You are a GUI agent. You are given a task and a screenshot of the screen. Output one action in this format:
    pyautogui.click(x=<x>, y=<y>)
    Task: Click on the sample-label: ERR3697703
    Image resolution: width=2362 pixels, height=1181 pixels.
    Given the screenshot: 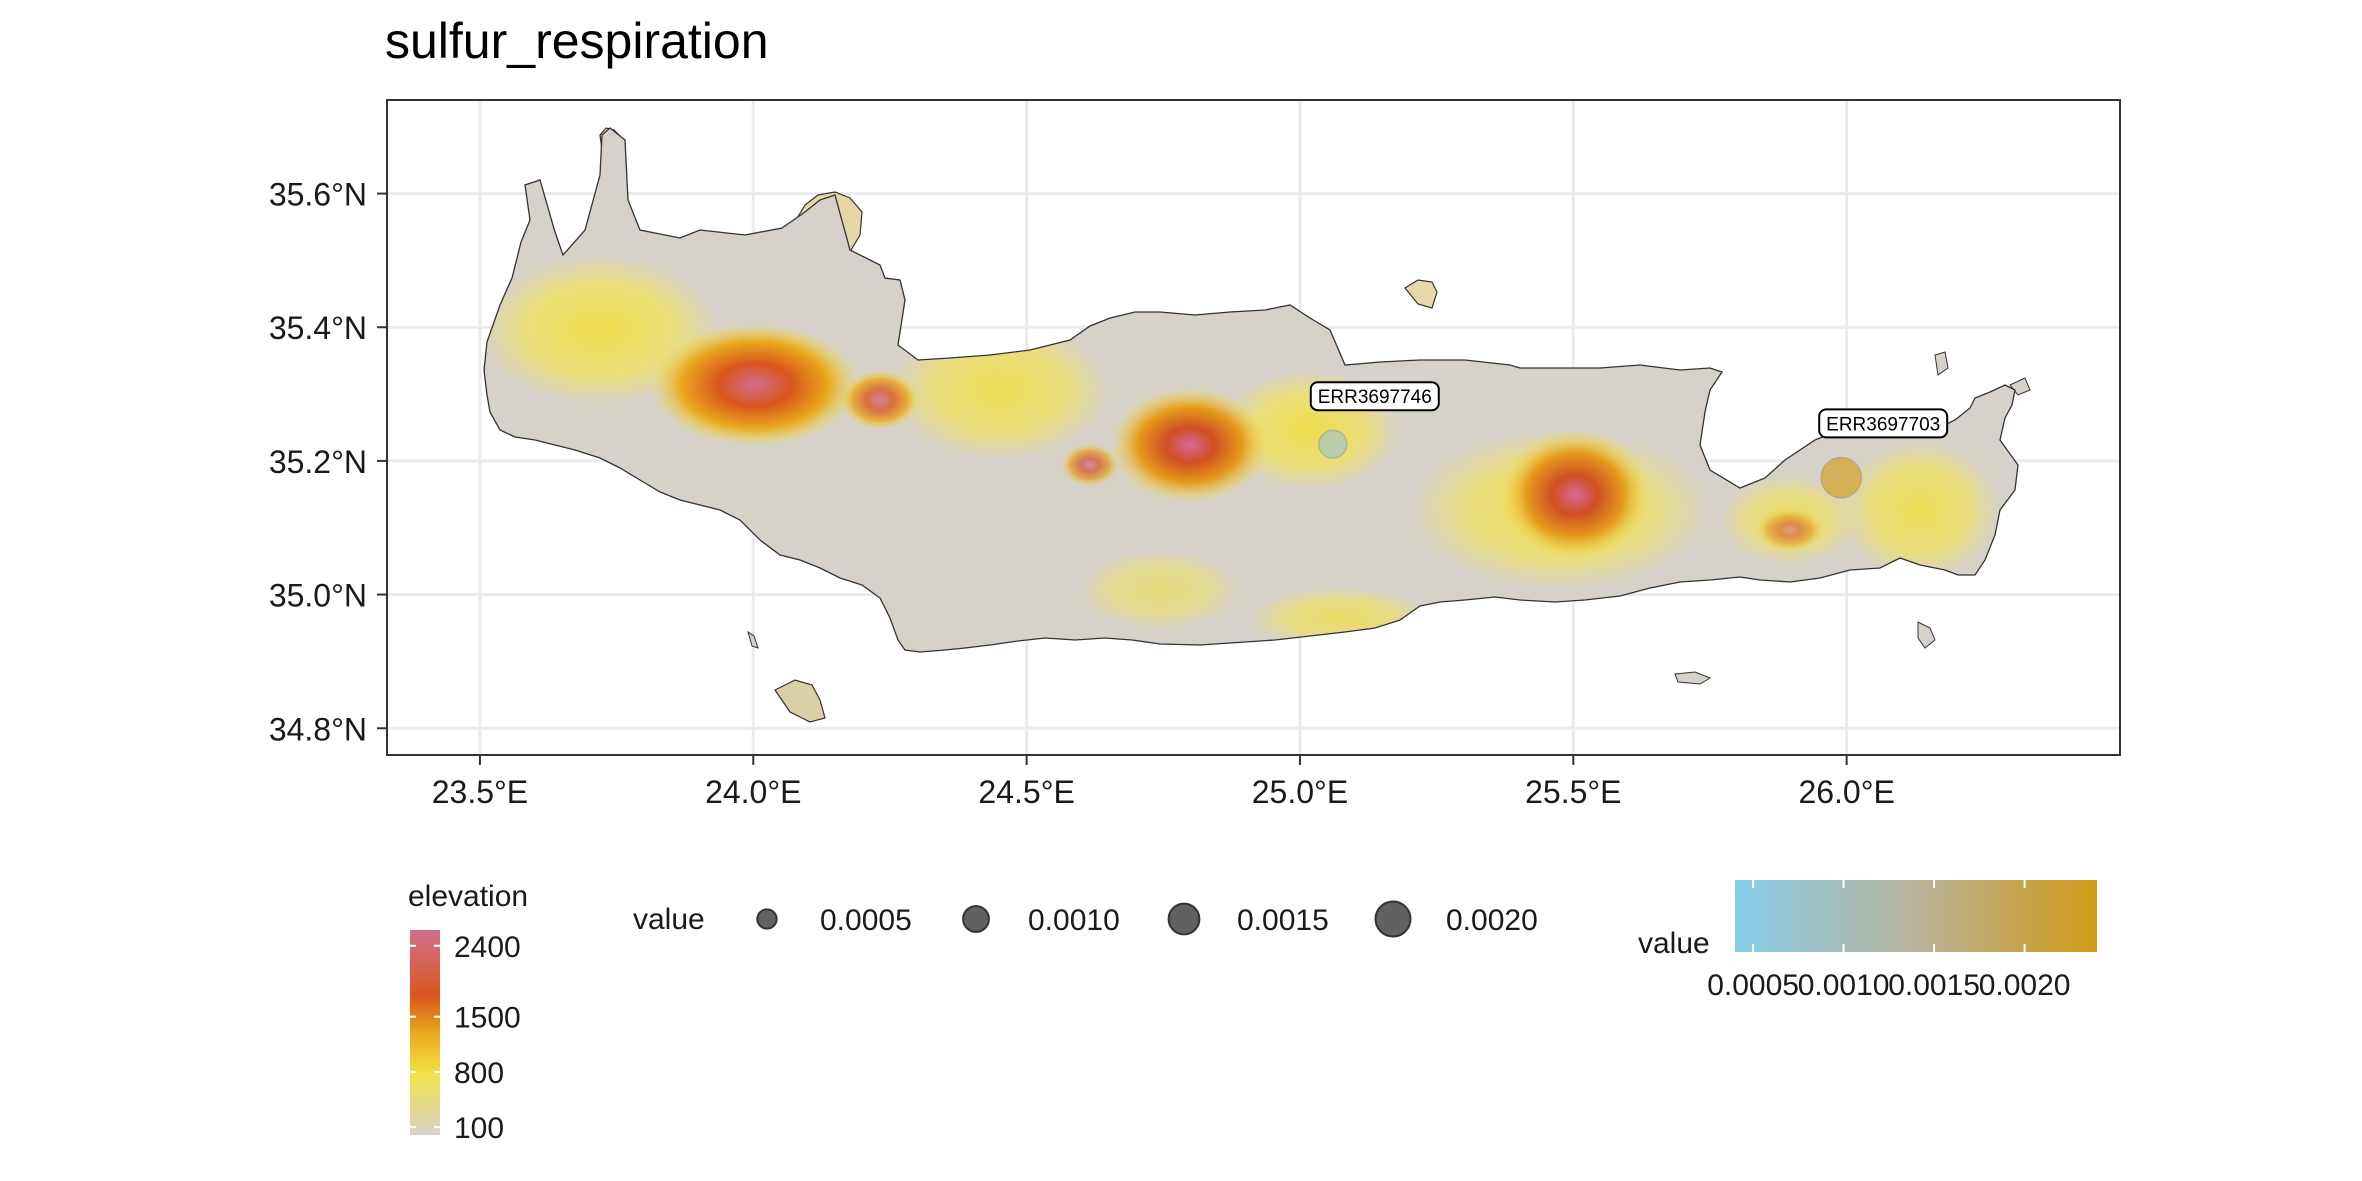 What is the action you would take?
    pyautogui.click(x=1883, y=424)
    